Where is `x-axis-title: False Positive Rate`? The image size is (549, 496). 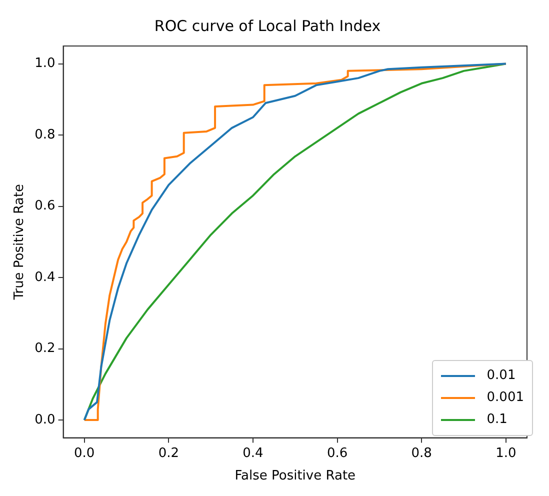
x-axis-title: False Positive Rate is located at coordinates (295, 476).